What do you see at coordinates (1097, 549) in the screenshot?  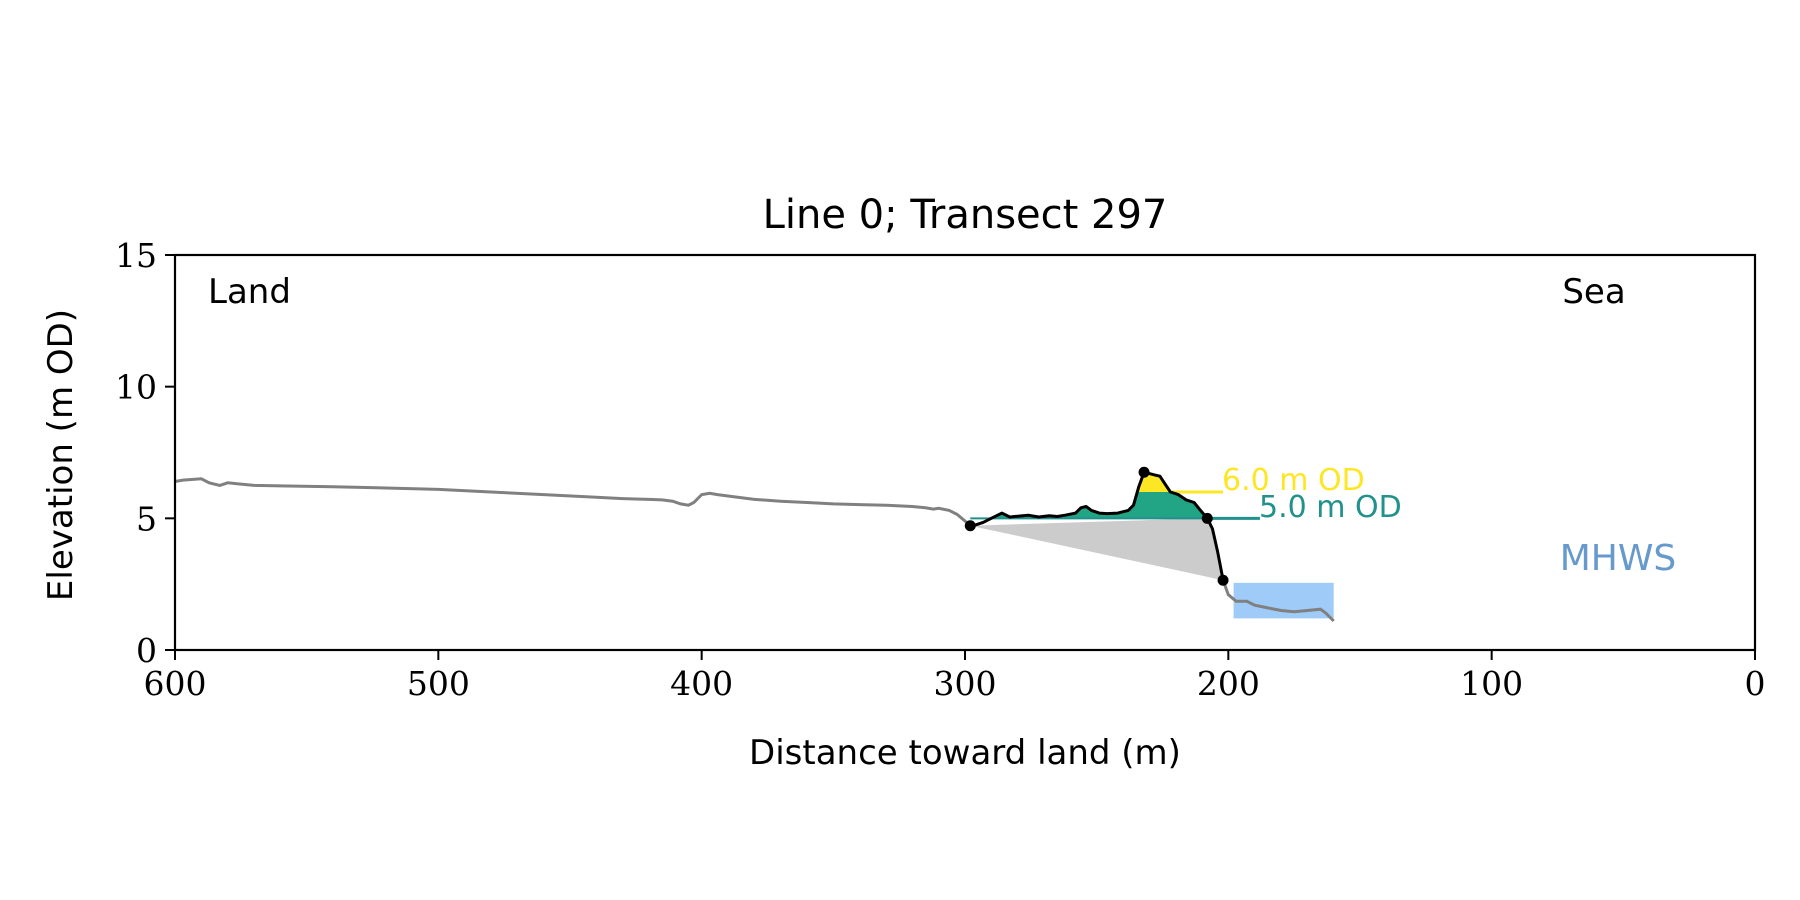 I see `fill-wedge` at bounding box center [1097, 549].